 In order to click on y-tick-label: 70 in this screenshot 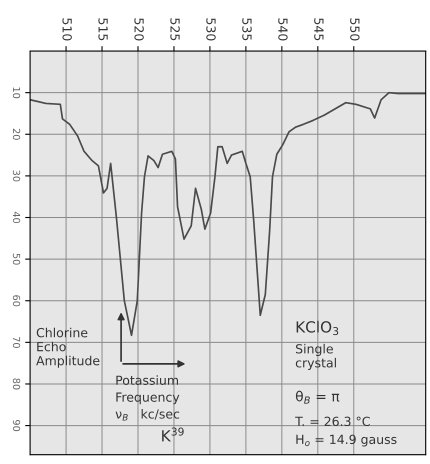, I will do `click(16, 342)`.